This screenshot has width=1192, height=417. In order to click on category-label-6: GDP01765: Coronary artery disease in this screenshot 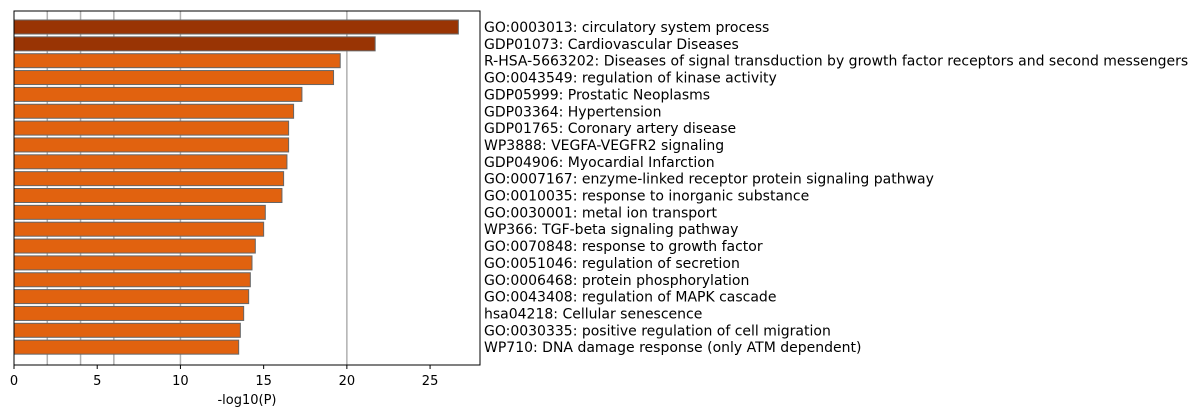, I will do `click(610, 129)`.